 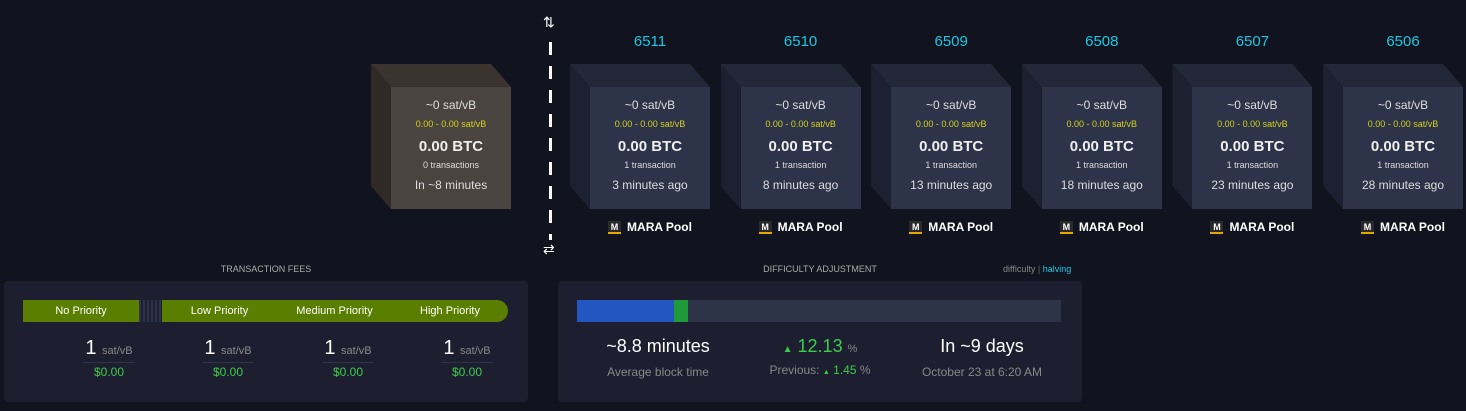 What do you see at coordinates (951, 185) in the screenshot?
I see `block-time: 13 minutes ago` at bounding box center [951, 185].